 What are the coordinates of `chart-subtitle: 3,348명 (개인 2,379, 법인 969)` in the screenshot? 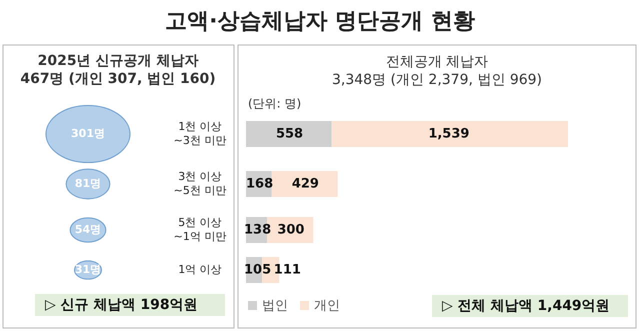 It's located at (437, 80).